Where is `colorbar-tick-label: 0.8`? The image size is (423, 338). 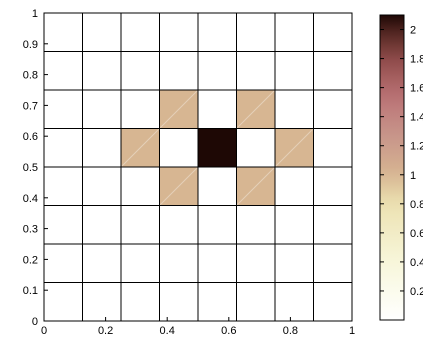 colorbar-tick-label: 0.8 is located at coordinates (416, 205).